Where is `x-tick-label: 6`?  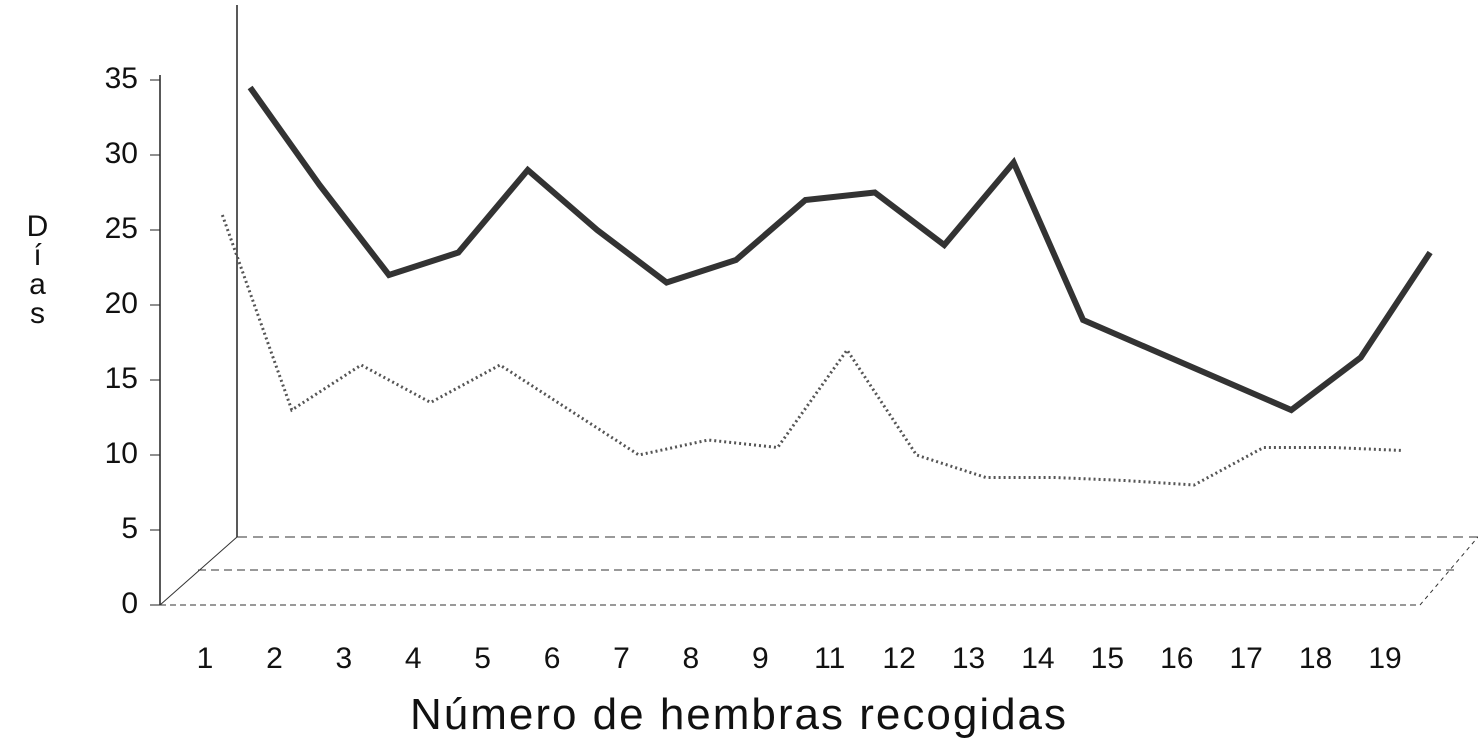 x-tick-label: 6 is located at coordinates (552, 658).